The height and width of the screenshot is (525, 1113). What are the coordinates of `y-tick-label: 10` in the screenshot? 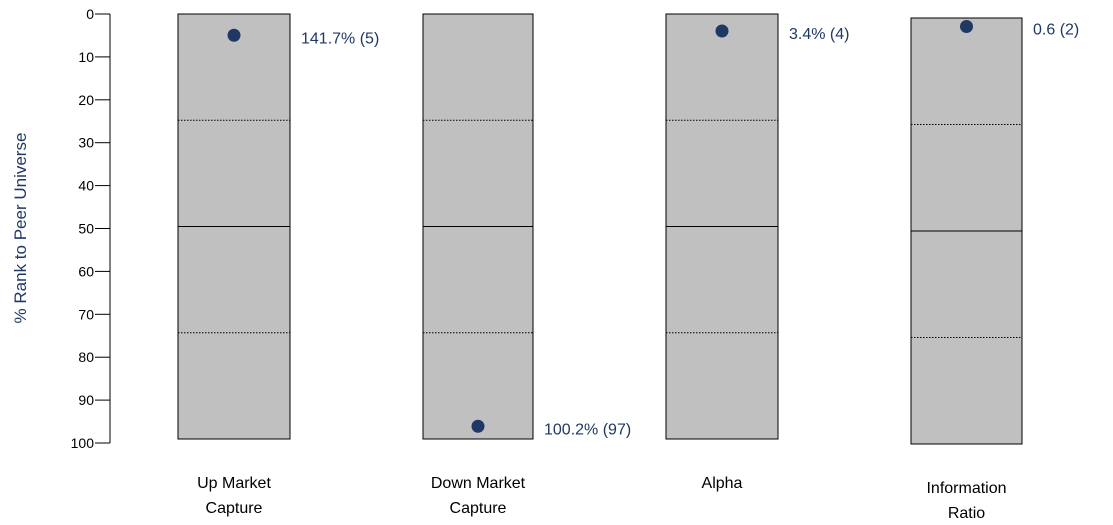 It's located at (86, 57).